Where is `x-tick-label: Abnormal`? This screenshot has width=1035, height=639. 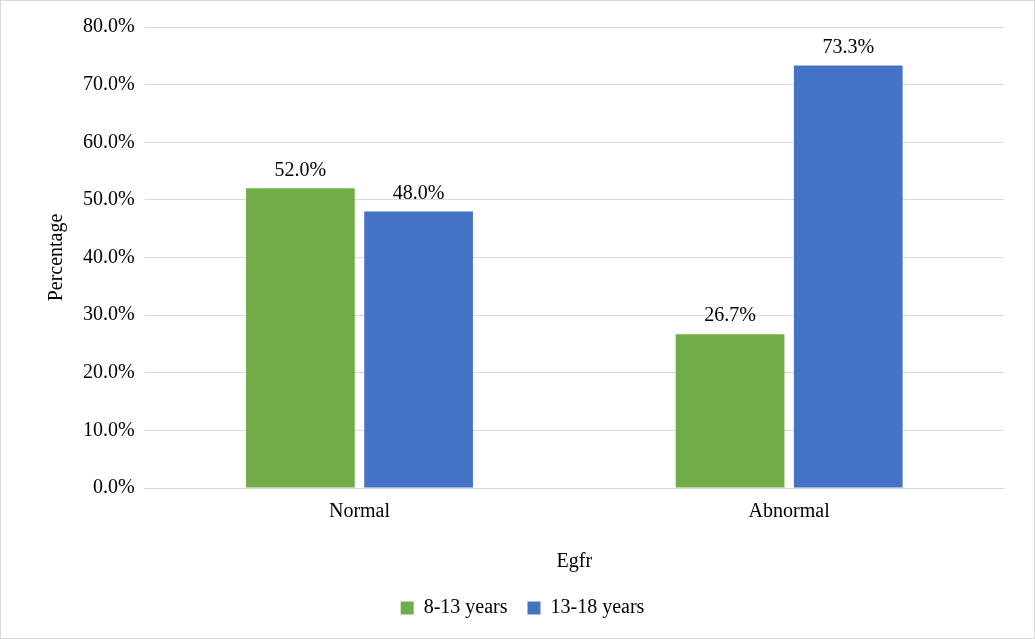 x-tick-label: Abnormal is located at coordinates (789, 510).